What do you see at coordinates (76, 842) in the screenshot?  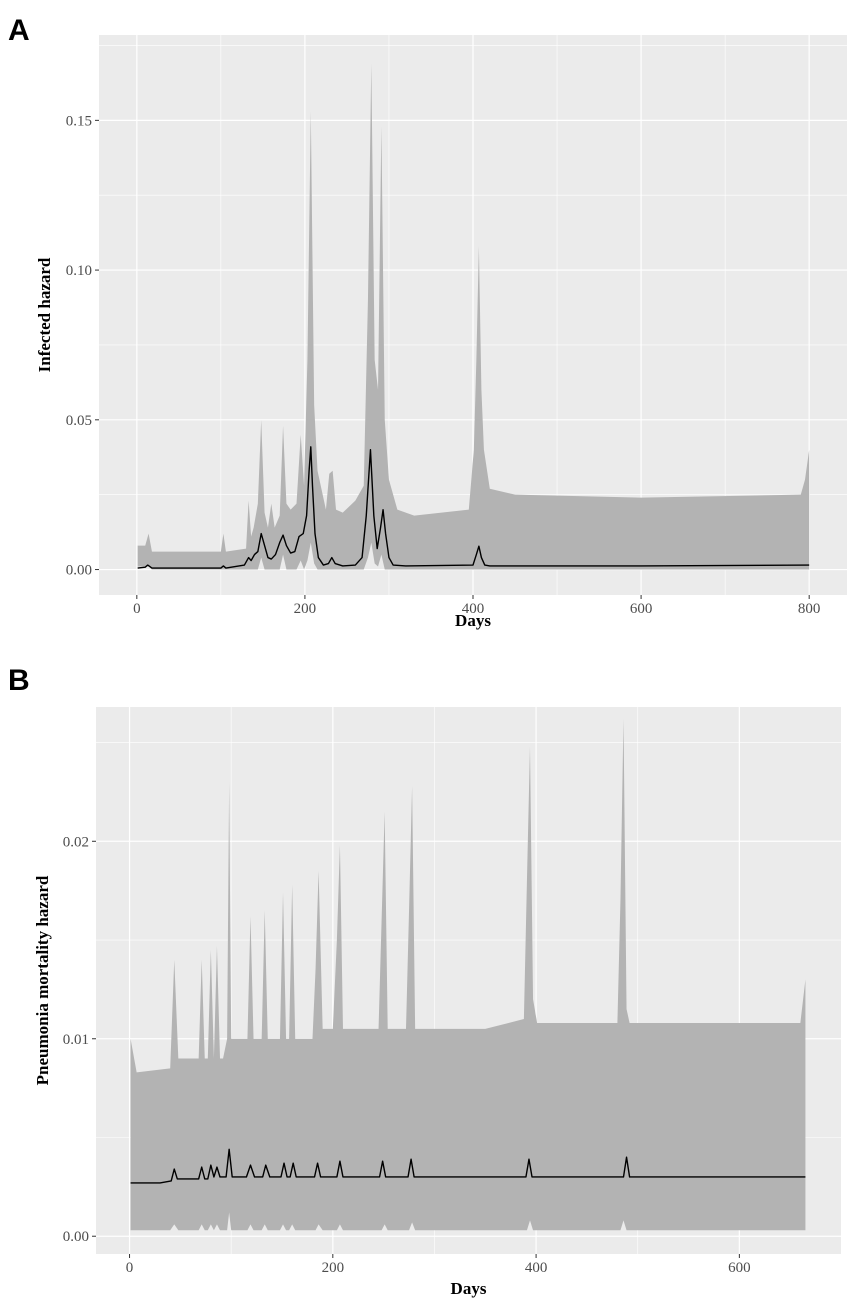 I see `y-tick-label: 0.02` at bounding box center [76, 842].